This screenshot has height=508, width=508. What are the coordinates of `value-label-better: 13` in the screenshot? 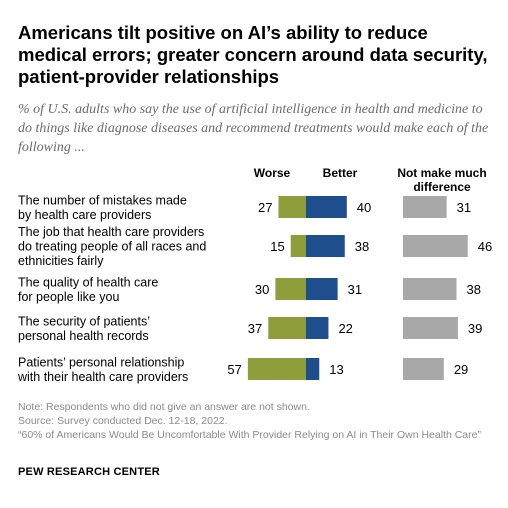 It's located at (336, 369).